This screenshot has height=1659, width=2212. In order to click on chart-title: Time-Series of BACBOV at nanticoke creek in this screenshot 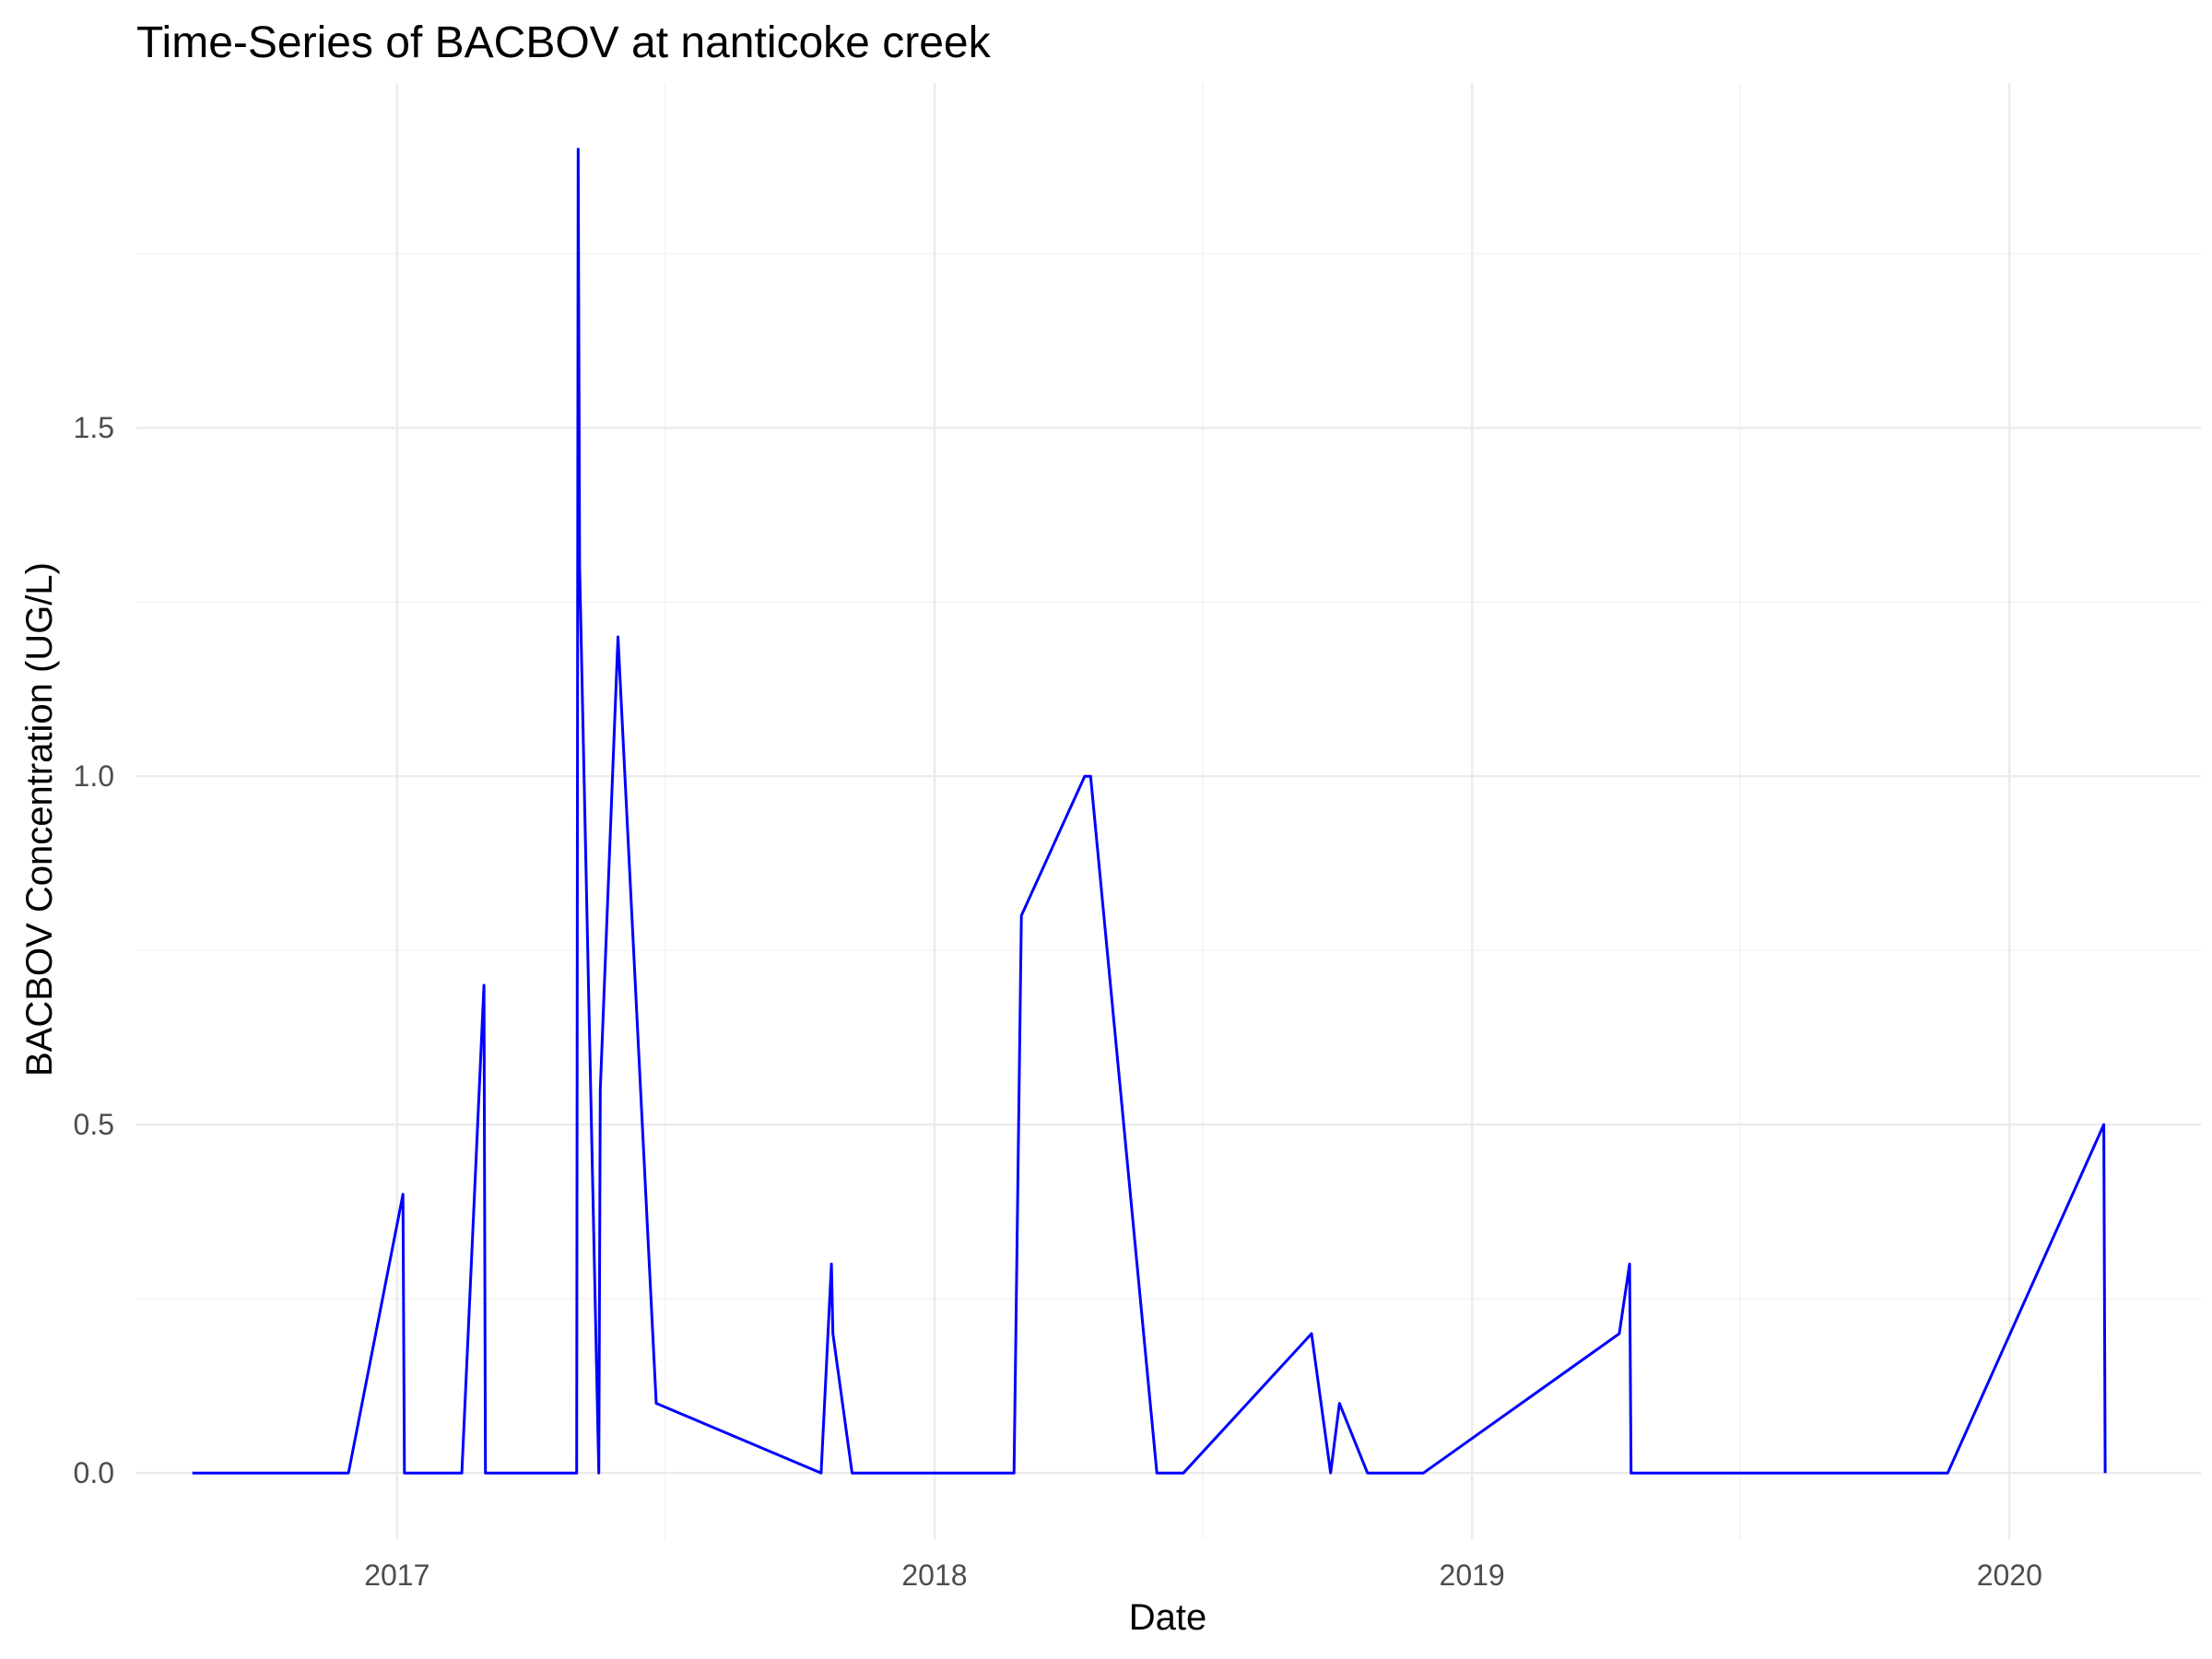, I will do `click(564, 42)`.